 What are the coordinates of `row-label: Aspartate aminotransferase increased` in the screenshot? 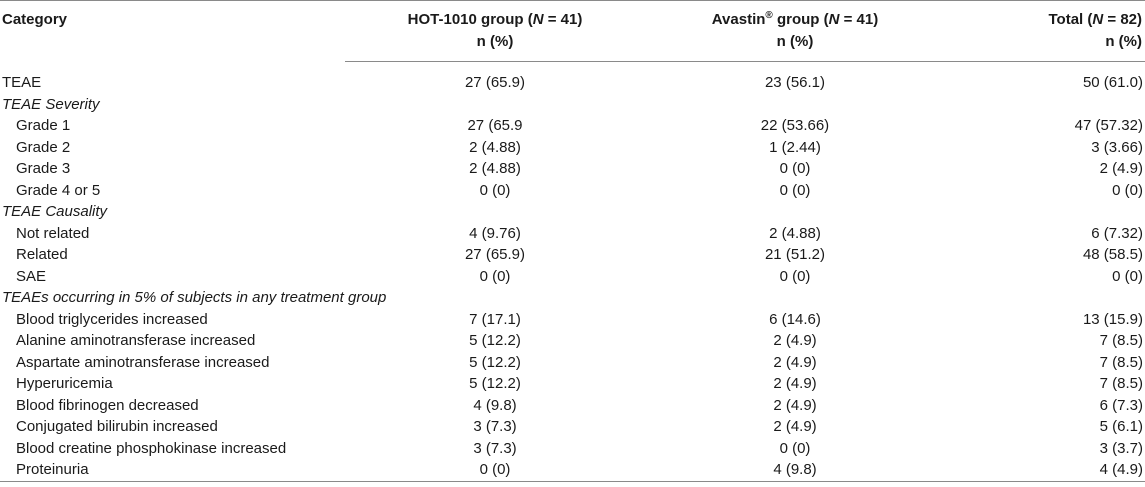 It's located at (143, 362).